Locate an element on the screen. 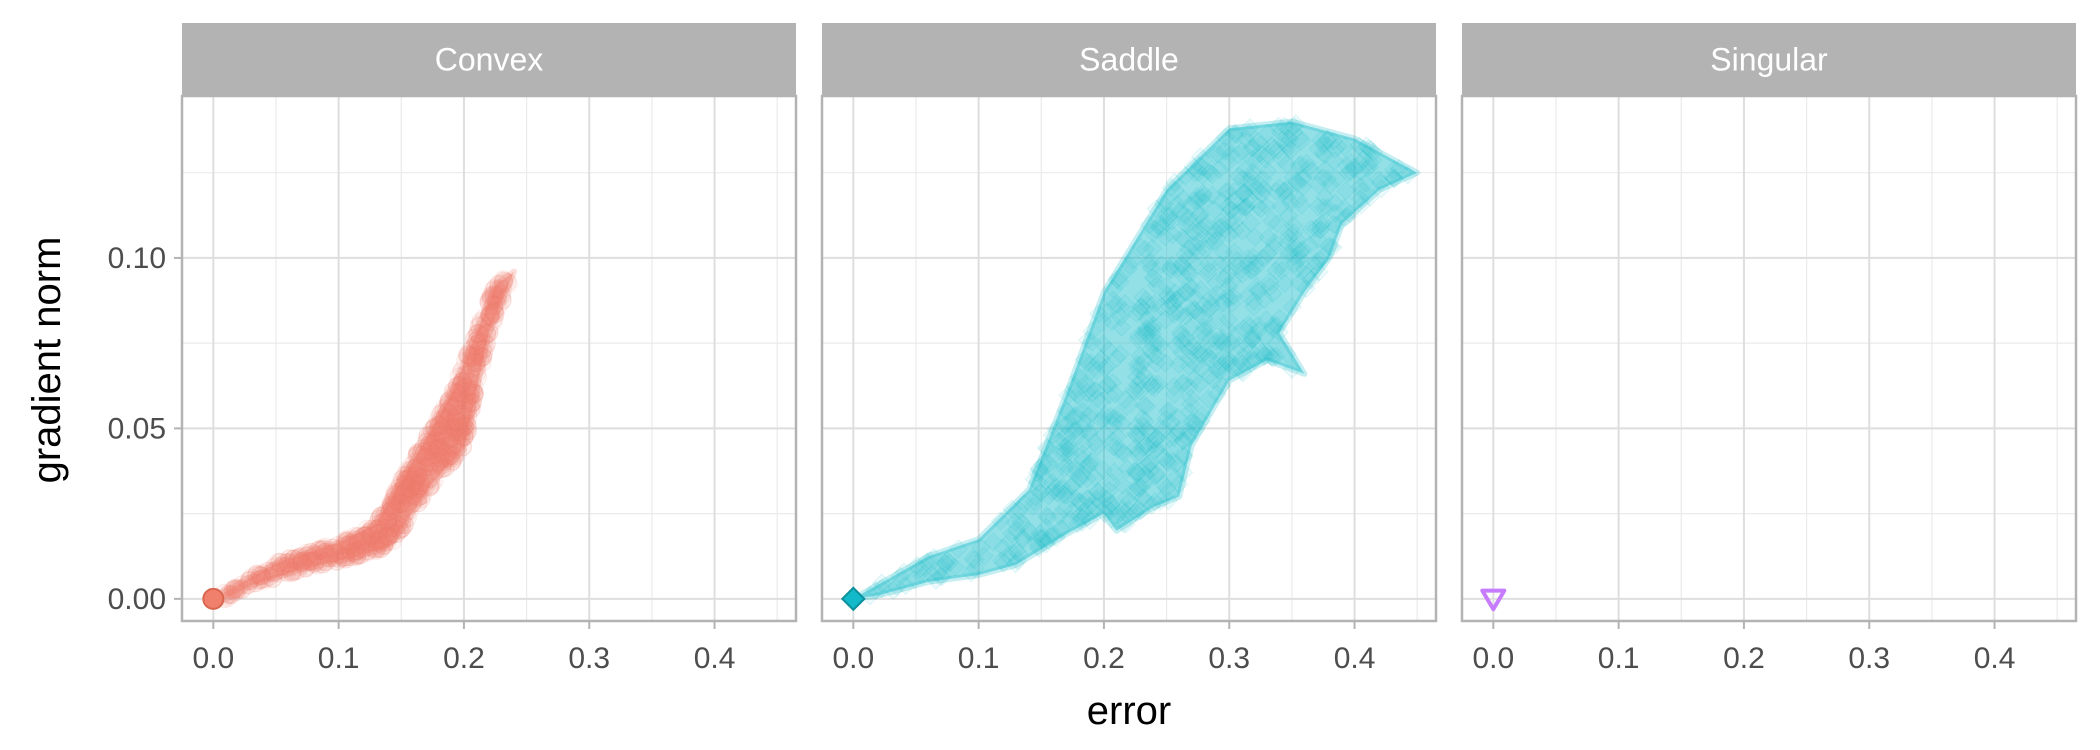 This screenshot has width=2100, height=750. data-point-origin is located at coordinates (853, 599).